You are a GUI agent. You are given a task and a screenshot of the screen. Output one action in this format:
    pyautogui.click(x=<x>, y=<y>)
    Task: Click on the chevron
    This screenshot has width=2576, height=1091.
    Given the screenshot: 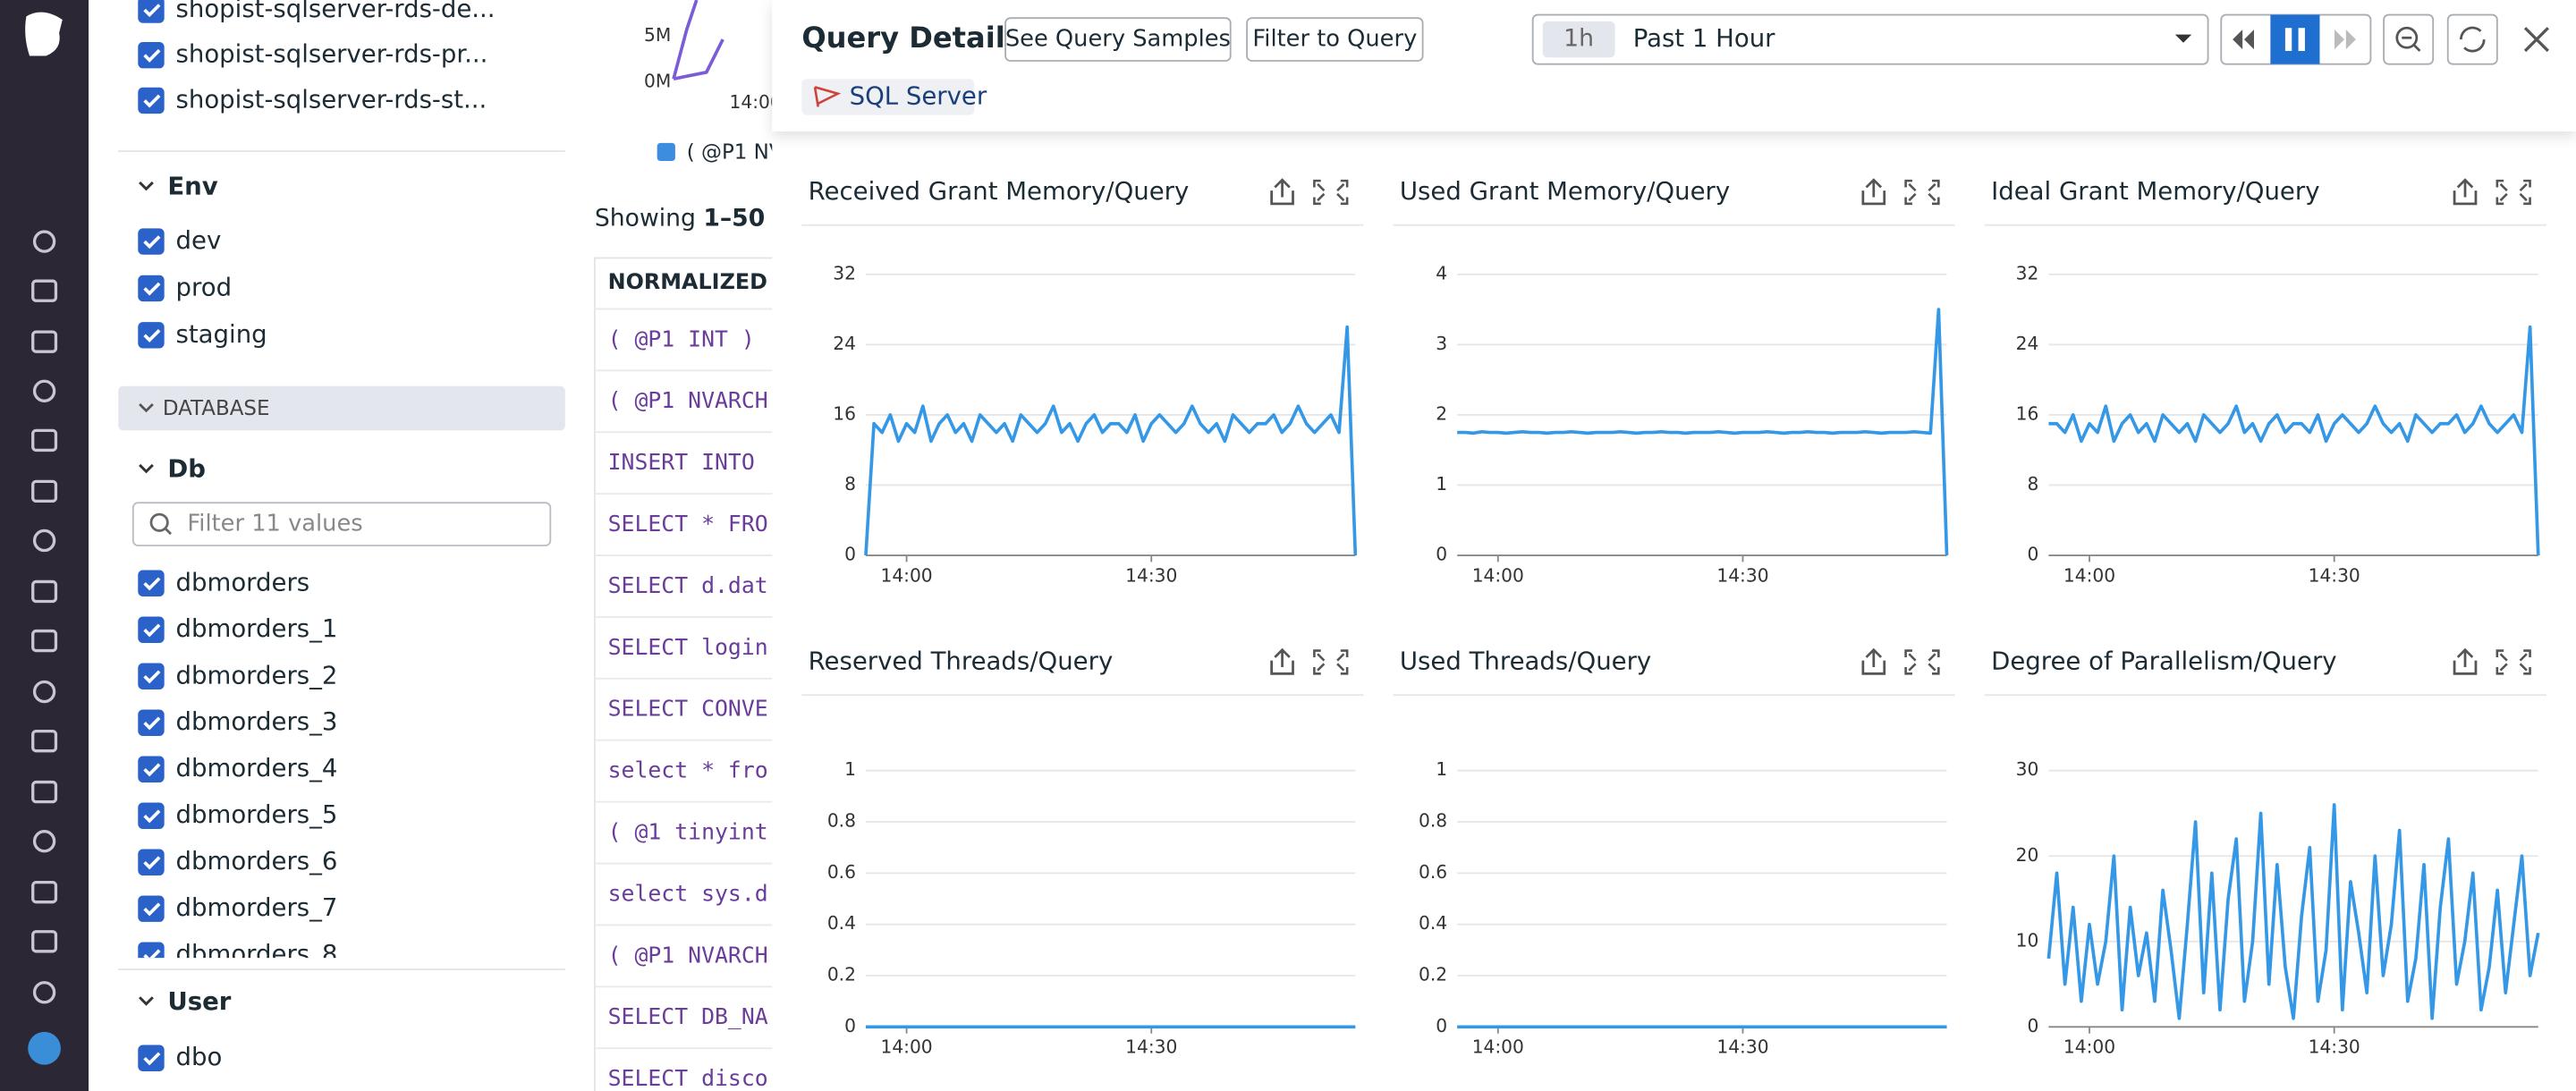 What is the action you would take?
    pyautogui.click(x=146, y=1001)
    